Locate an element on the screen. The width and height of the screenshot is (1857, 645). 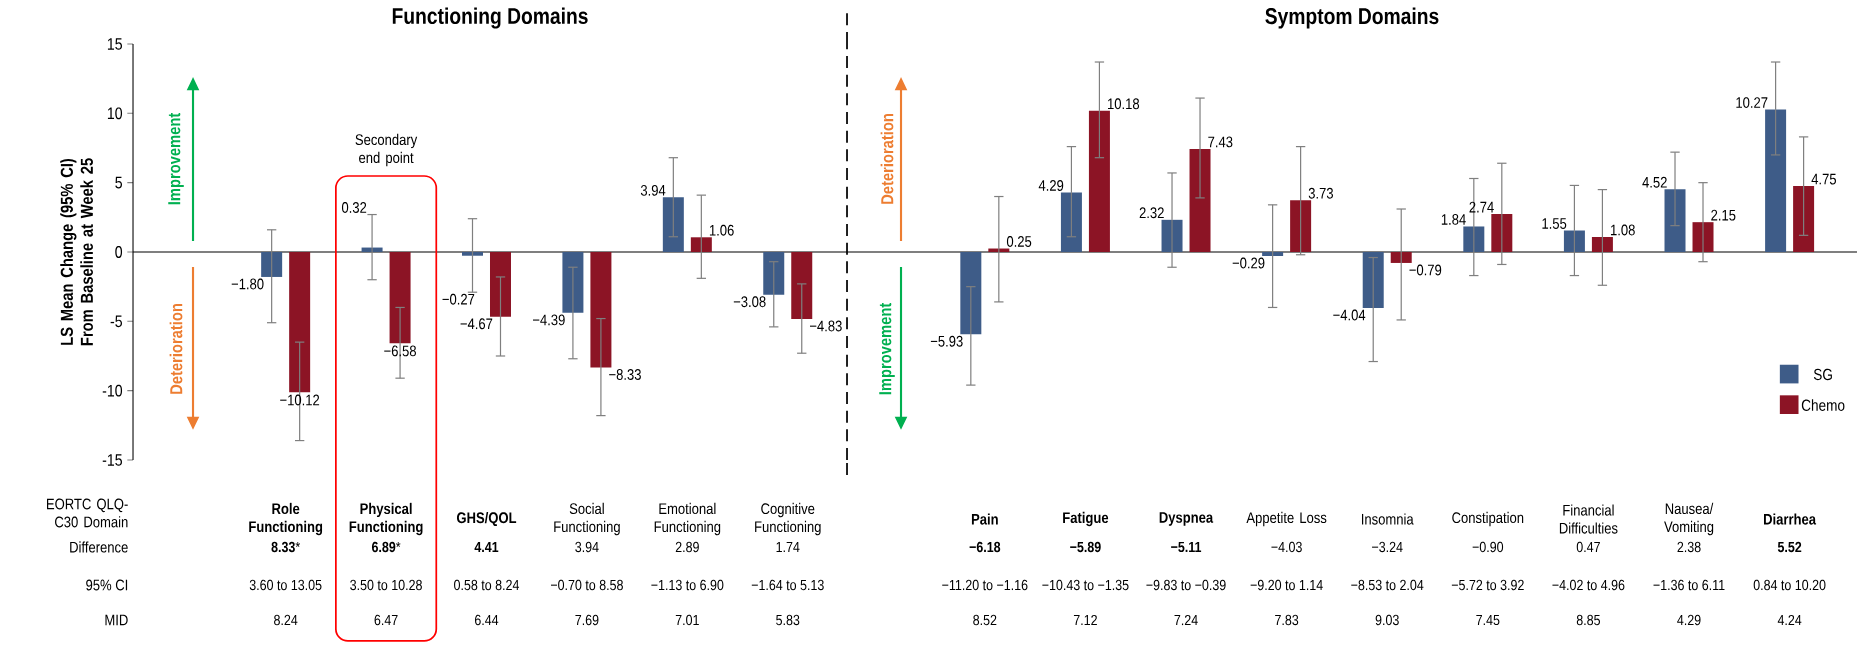
text: −5.89 is located at coordinates (1085, 547).